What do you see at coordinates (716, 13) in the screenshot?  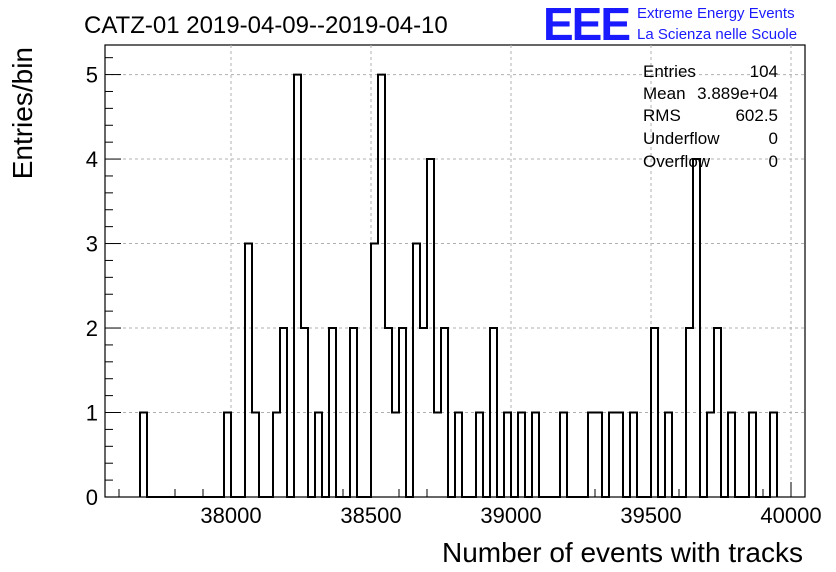 I see `logo-line-1: Extreme Energy Events` at bounding box center [716, 13].